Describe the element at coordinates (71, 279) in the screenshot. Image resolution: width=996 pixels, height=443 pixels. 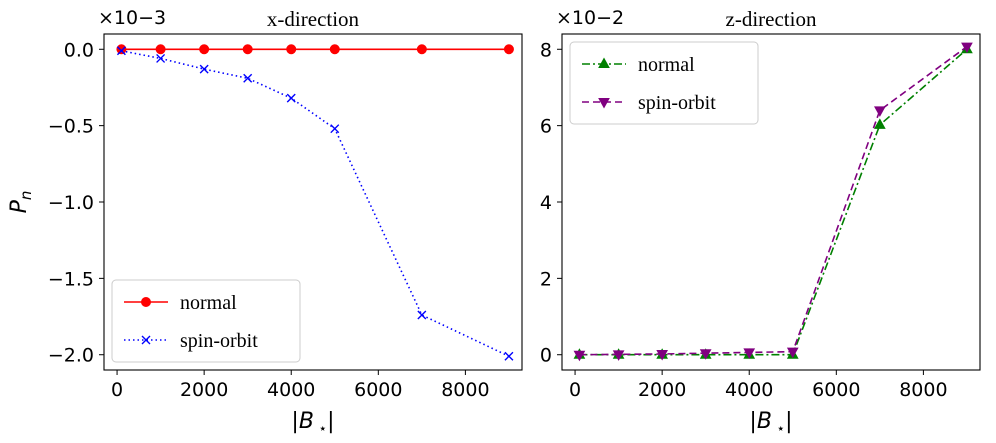
I see `y-tick-label: −1.5` at that location.